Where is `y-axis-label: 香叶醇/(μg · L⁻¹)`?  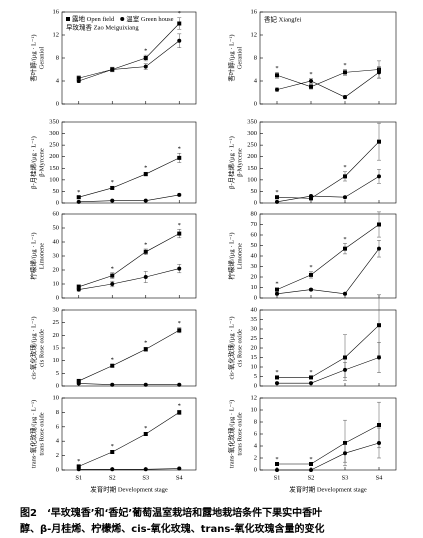
y-axis-label: 香叶醇/(μg · L⁻¹) is located at coordinates (230, 57).